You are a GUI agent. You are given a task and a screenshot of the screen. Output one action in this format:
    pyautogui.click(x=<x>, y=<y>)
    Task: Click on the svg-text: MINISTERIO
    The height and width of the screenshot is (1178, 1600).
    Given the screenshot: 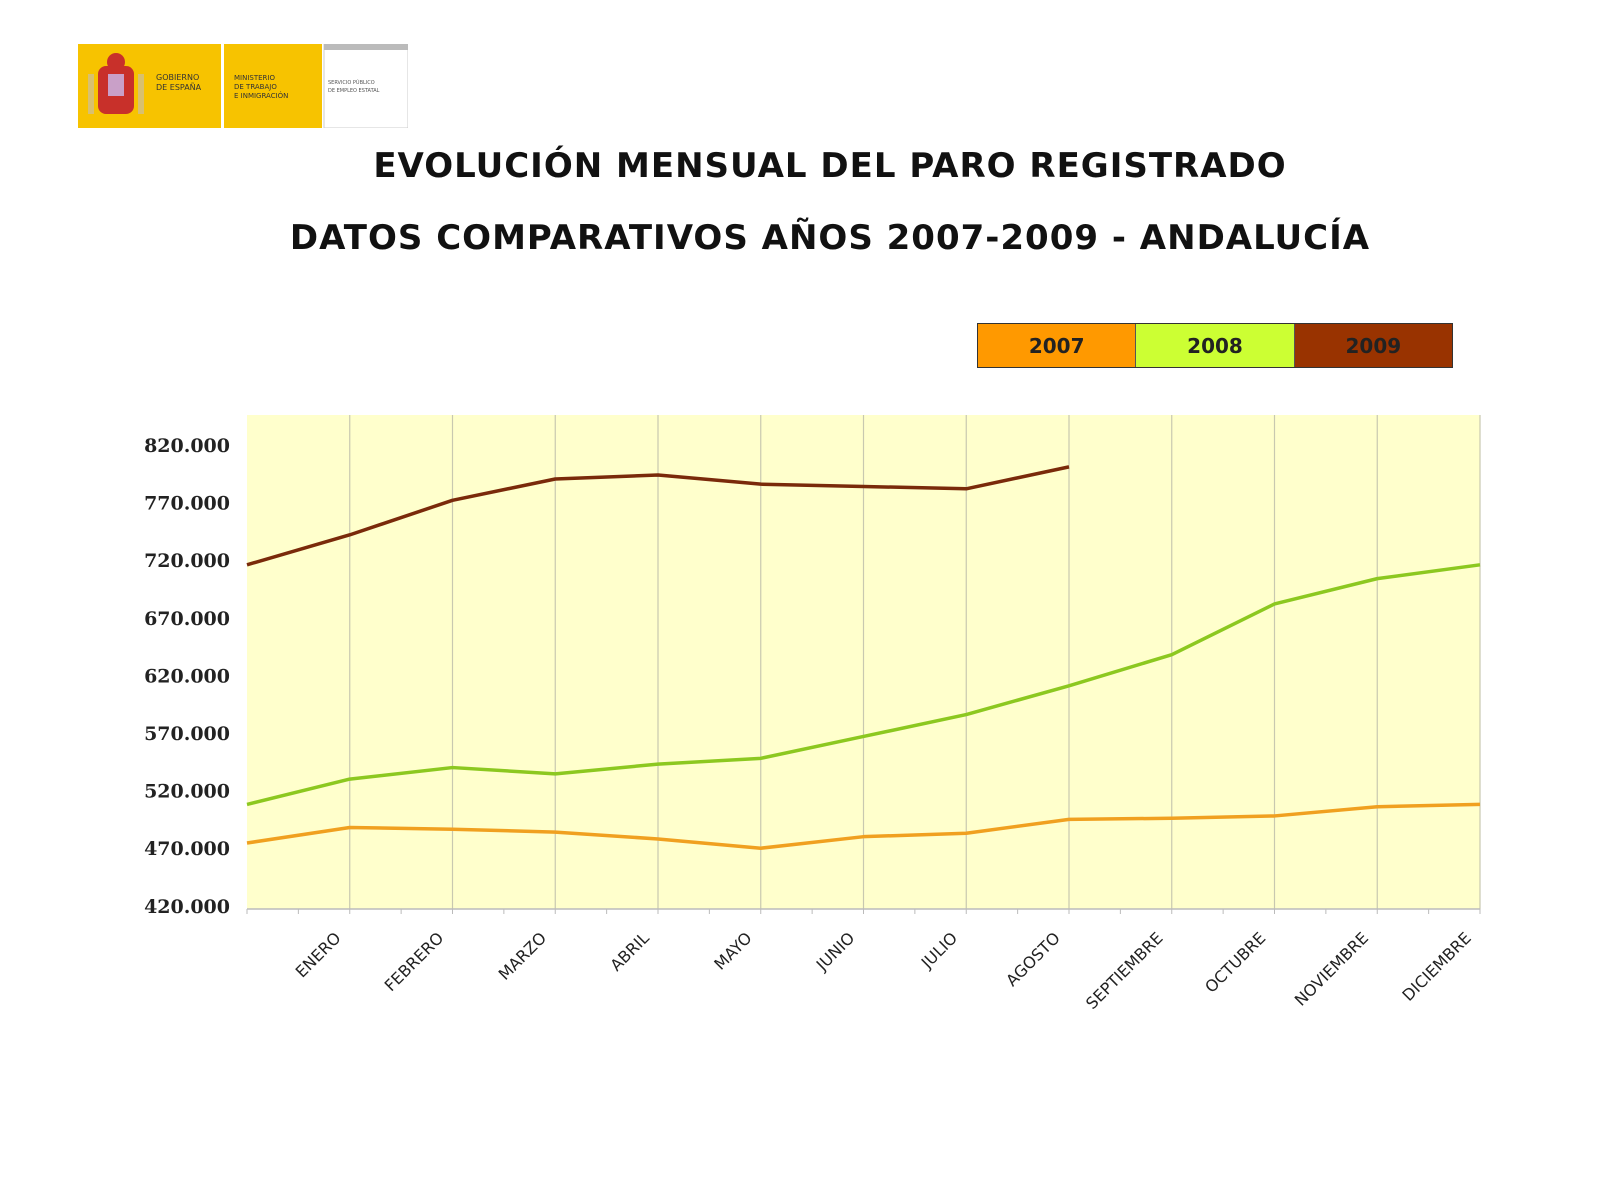 What is the action you would take?
    pyautogui.click(x=254, y=78)
    